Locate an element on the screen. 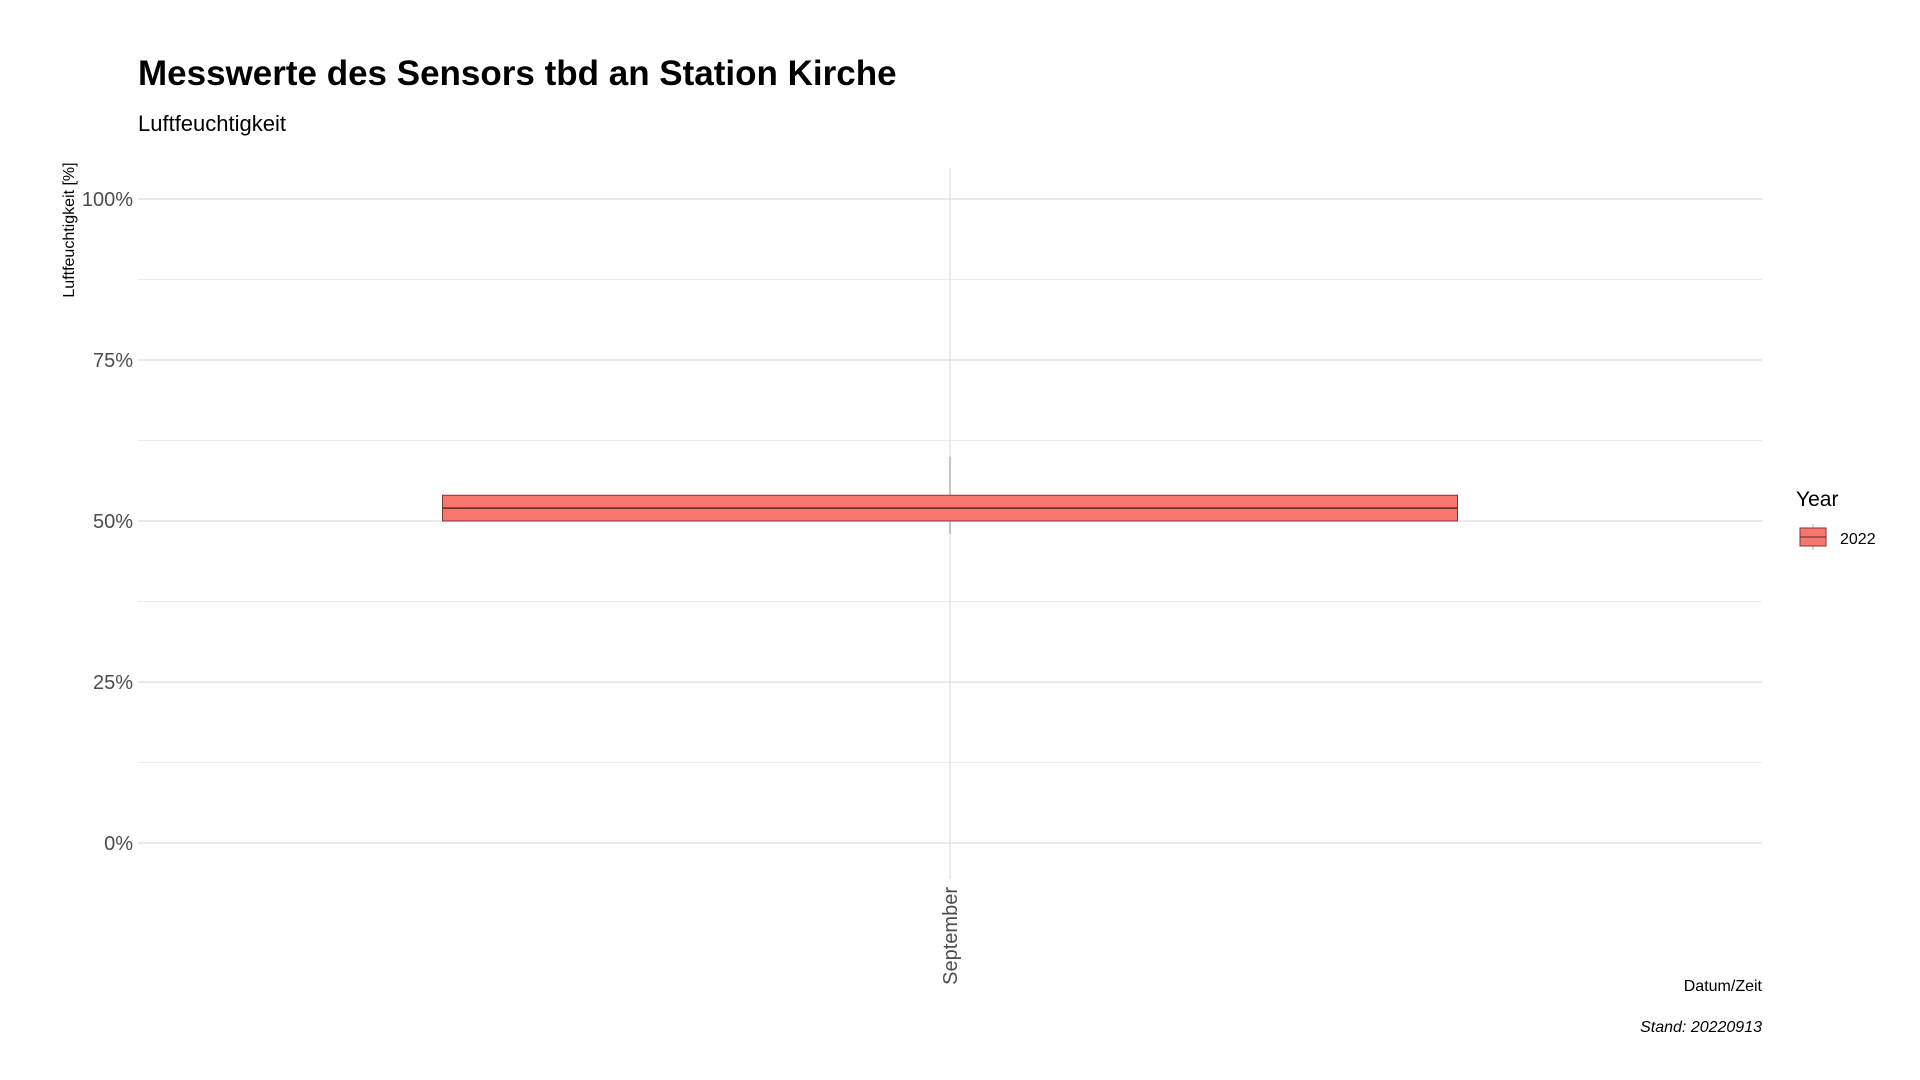 Image resolution: width=1920 pixels, height=1080 pixels. legend-label: 2022 is located at coordinates (1858, 539).